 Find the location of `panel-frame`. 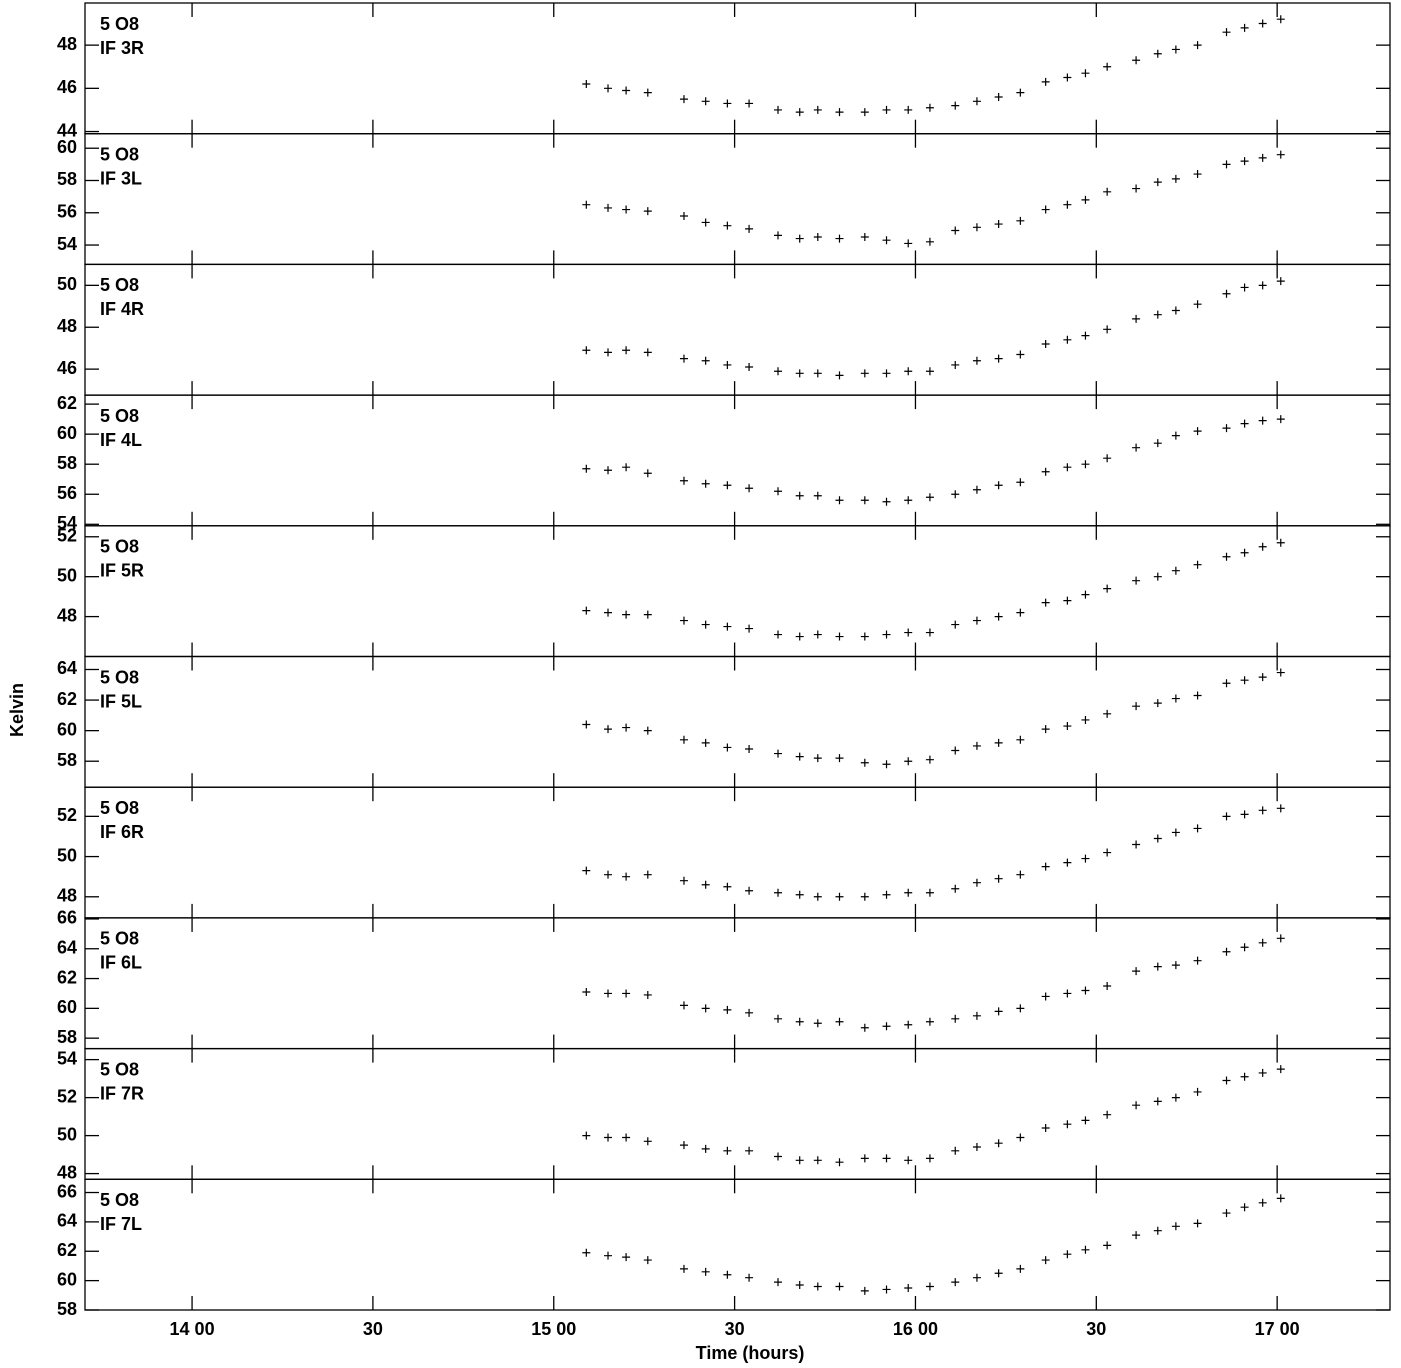

panel-frame is located at coordinates (737, 68).